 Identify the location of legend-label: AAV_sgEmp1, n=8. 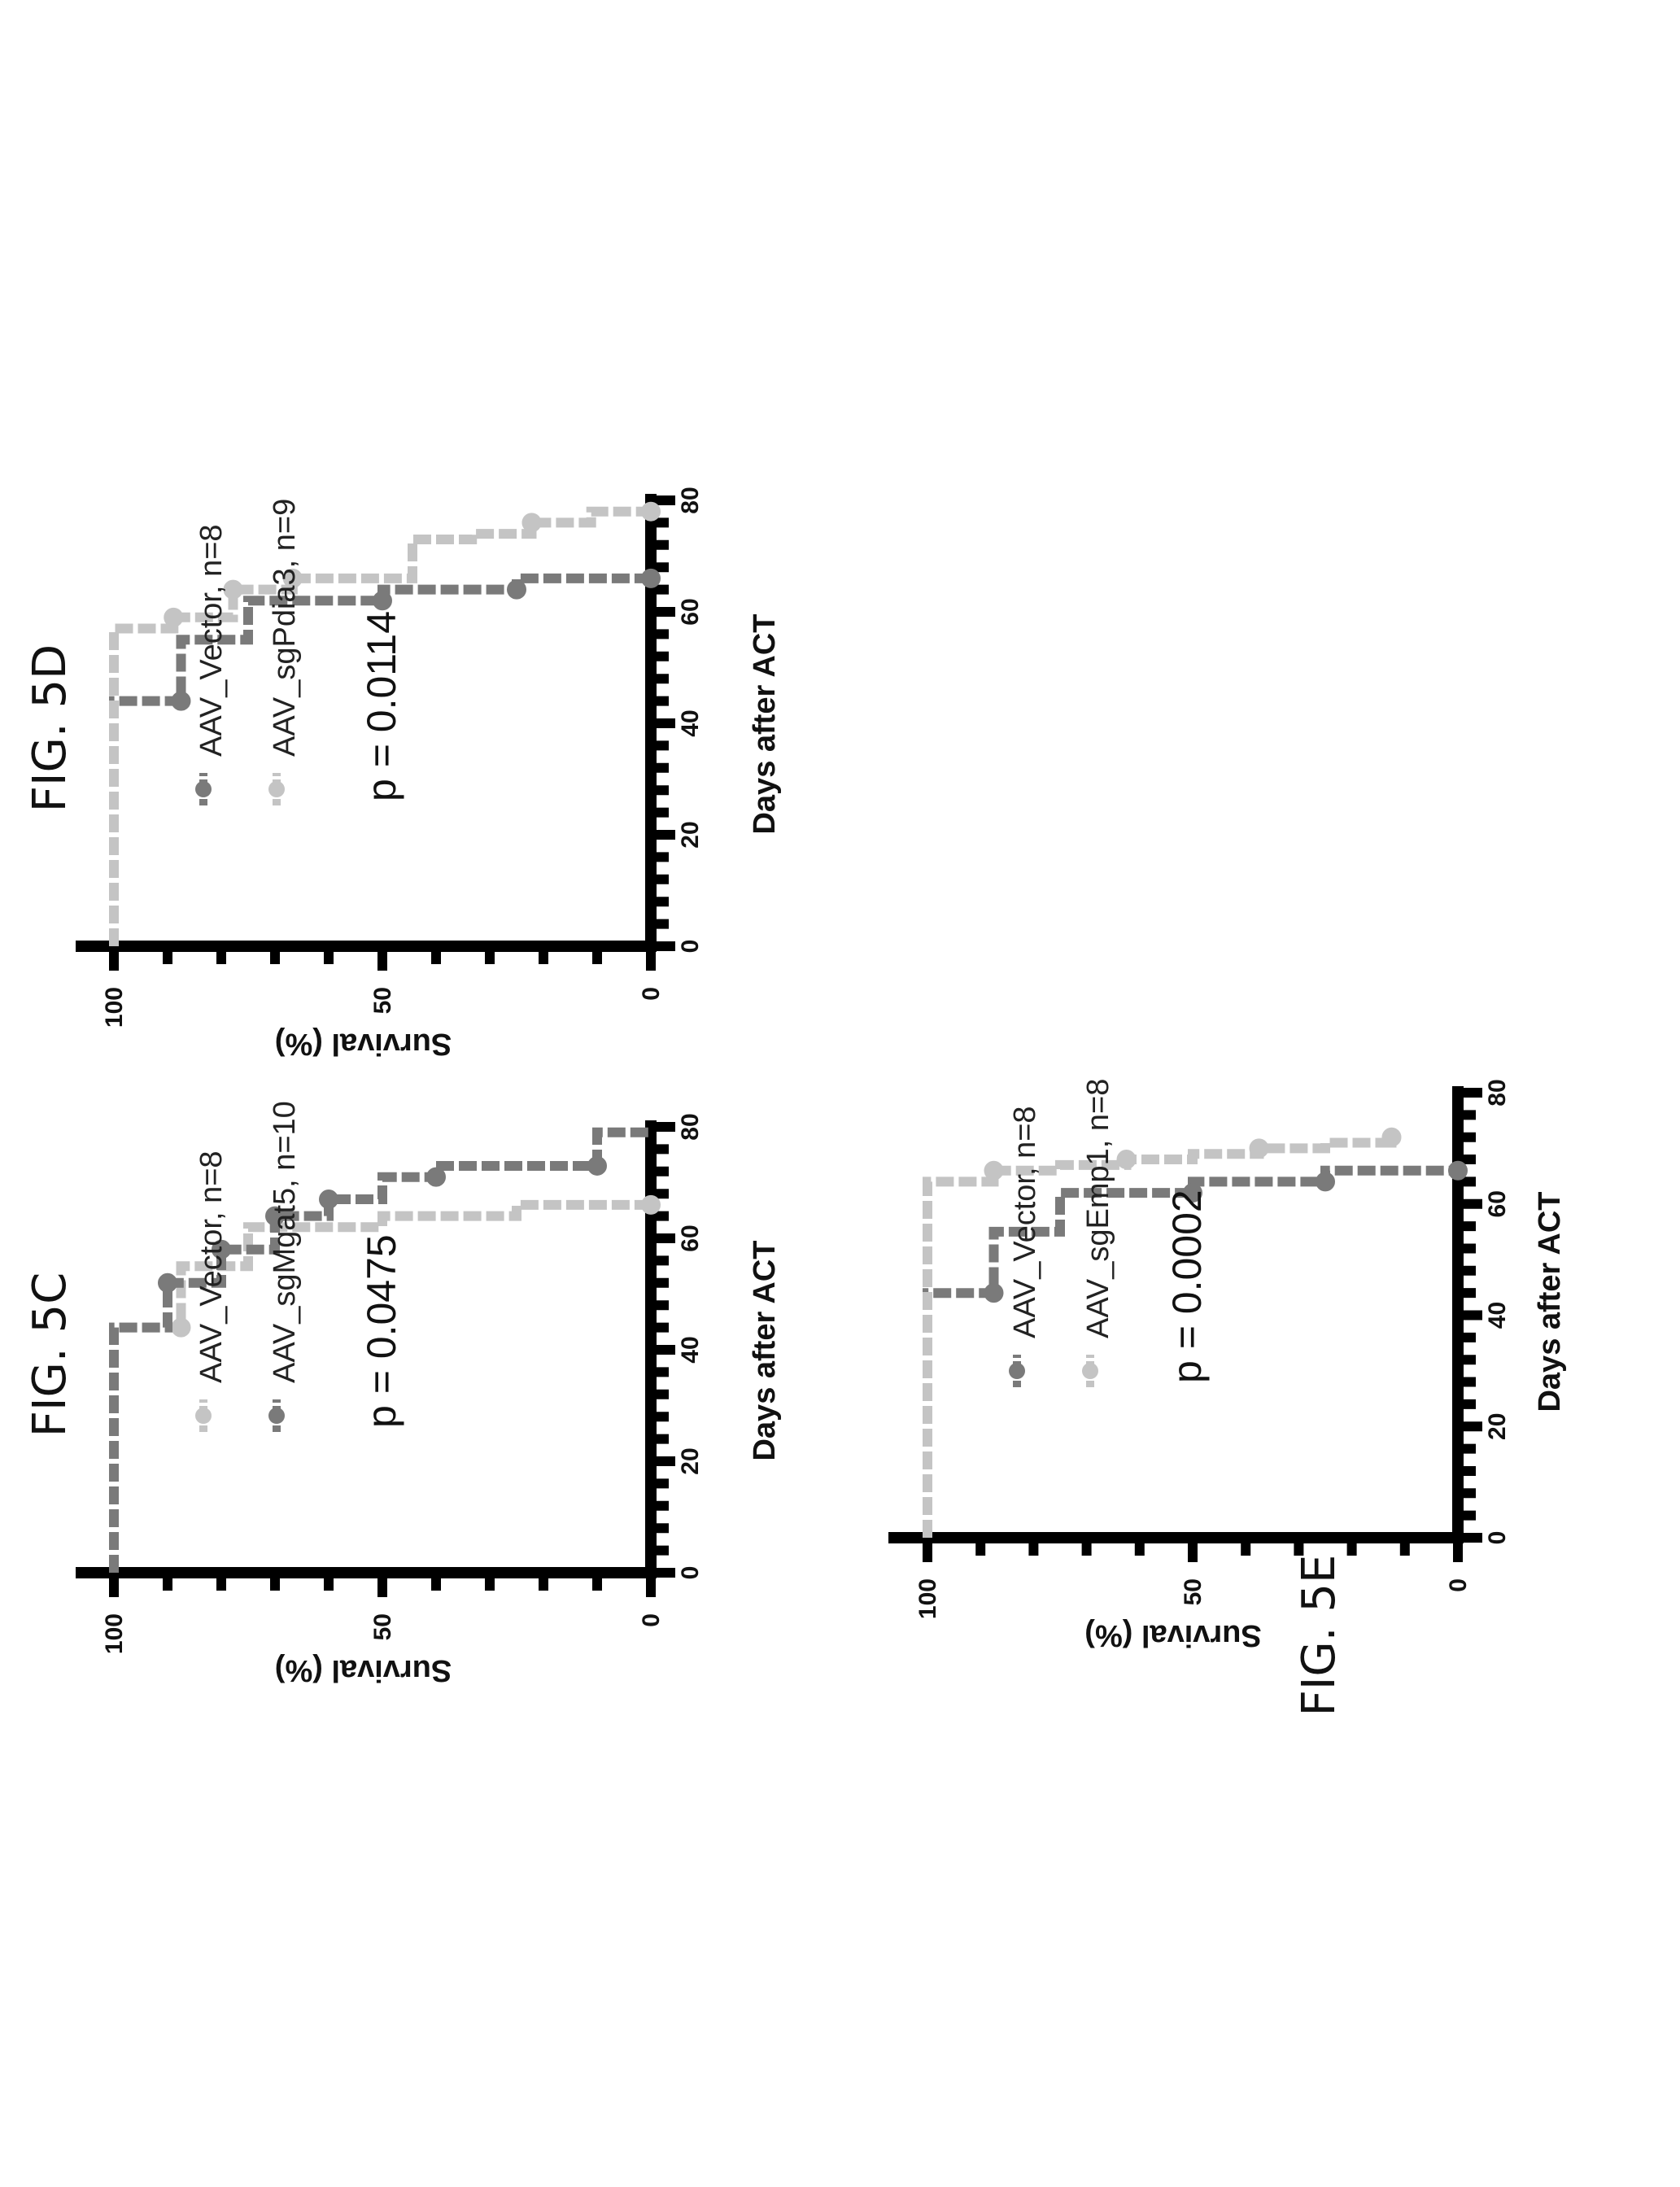
(1098, 1208).